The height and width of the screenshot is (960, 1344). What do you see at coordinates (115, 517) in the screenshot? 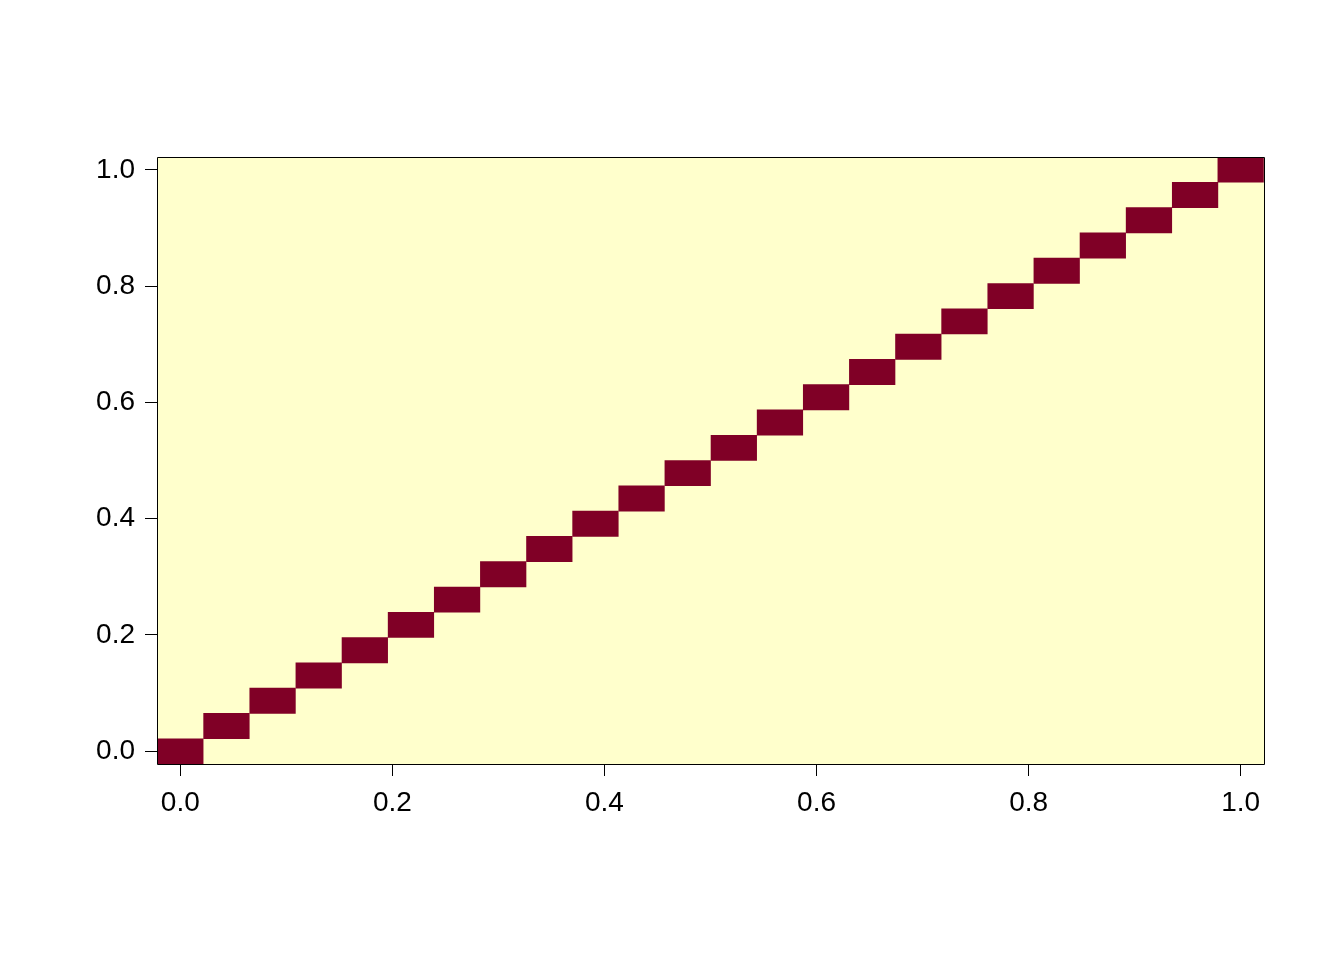
I see `y-tick-label: 0.4` at bounding box center [115, 517].